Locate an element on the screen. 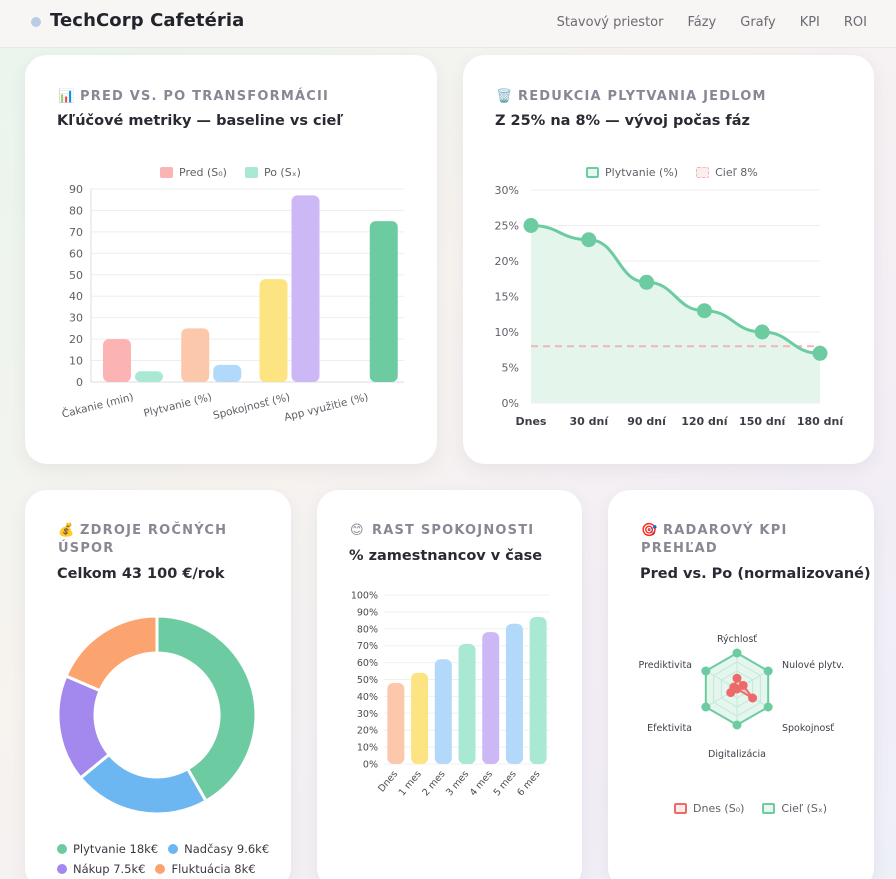  y-tick-label: 30 is located at coordinates (76, 318).